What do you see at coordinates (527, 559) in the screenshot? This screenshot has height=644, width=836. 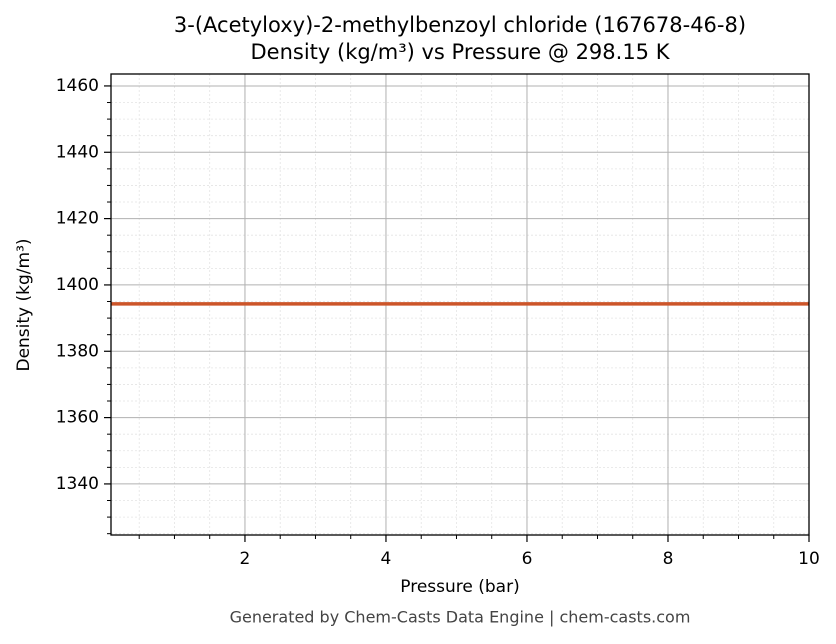 I see `x-tick-label: 6` at bounding box center [527, 559].